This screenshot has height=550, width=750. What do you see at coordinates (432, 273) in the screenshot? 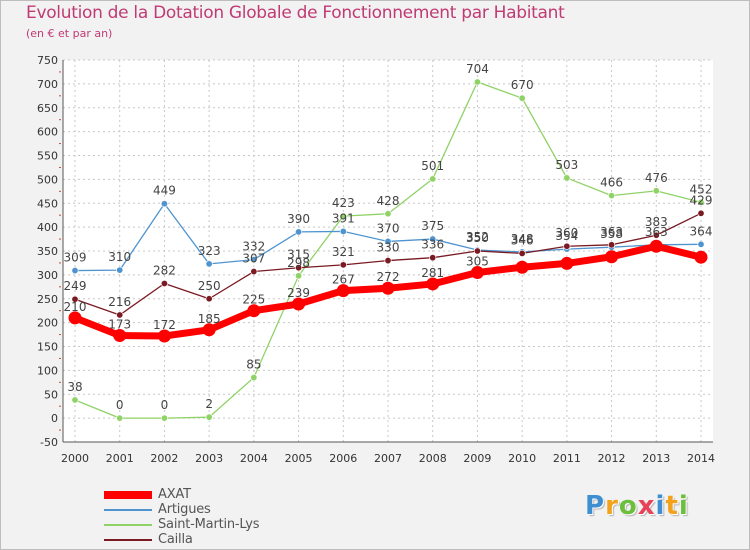
I see `data-label: 281` at bounding box center [432, 273].